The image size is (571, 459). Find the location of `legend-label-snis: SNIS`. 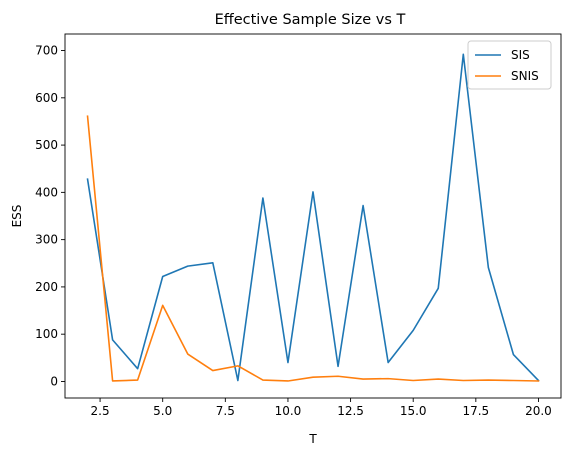

legend-label-snis: SNIS is located at coordinates (525, 76).